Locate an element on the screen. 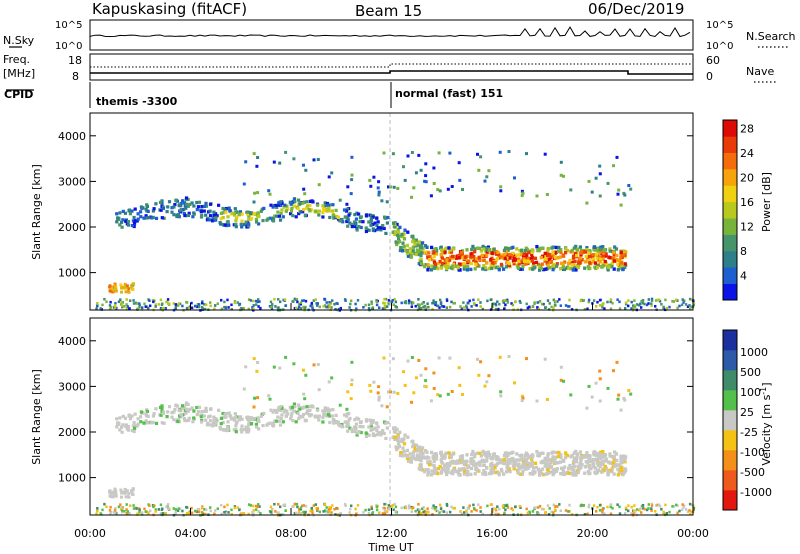 The height and width of the screenshot is (554, 800). velocity-colorbar-tick: -100 is located at coordinates (752, 452).